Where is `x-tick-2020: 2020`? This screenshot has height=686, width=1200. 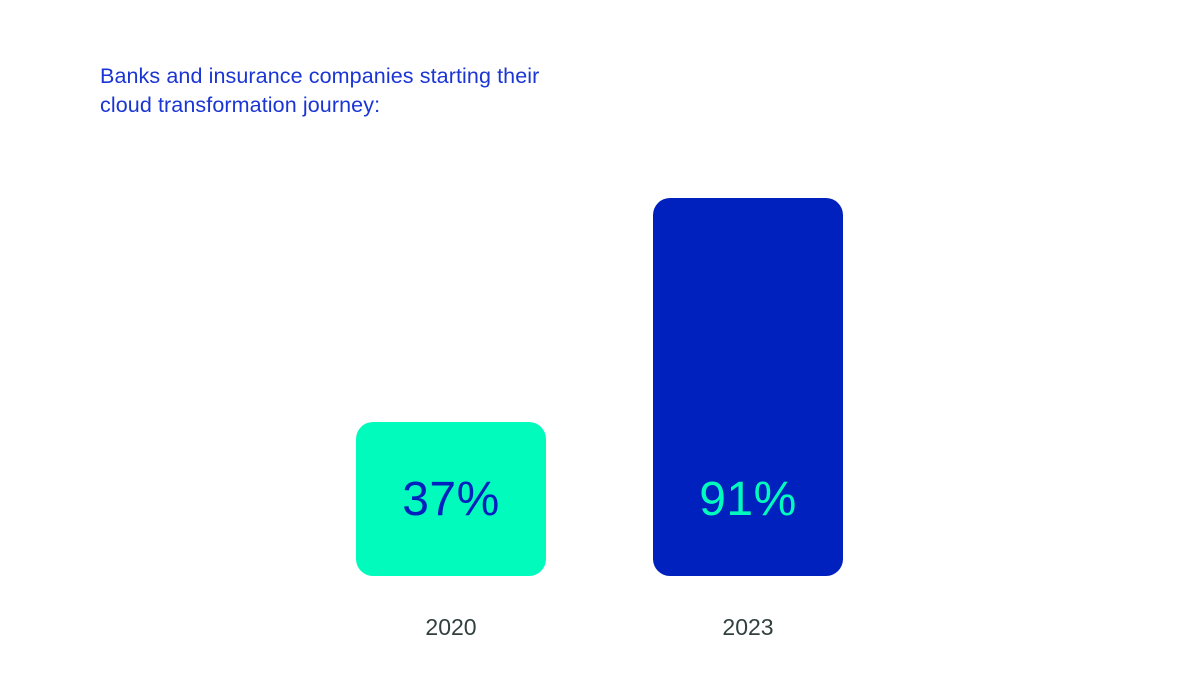 x-tick-2020: 2020 is located at coordinates (451, 627).